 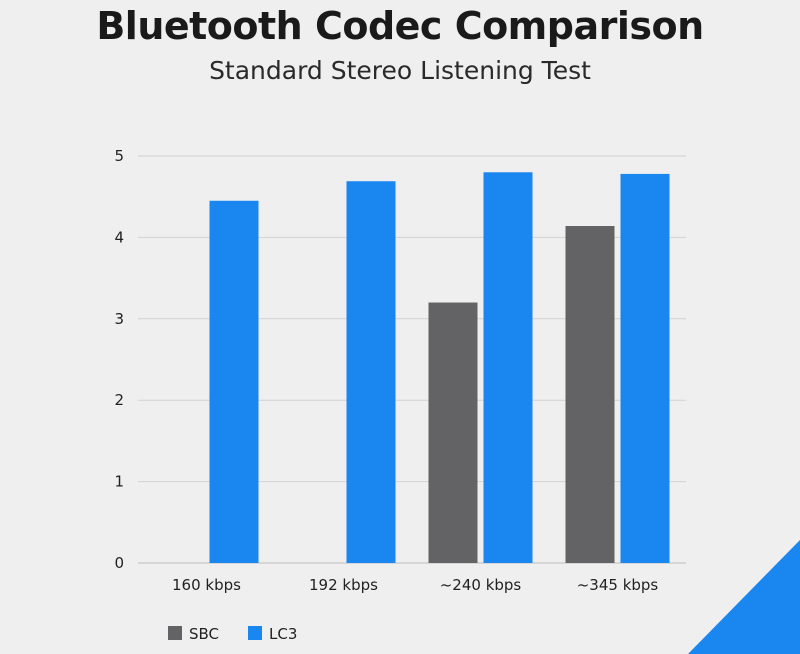 What do you see at coordinates (618, 585) in the screenshot?
I see `x-tick-label: ~345 kbps` at bounding box center [618, 585].